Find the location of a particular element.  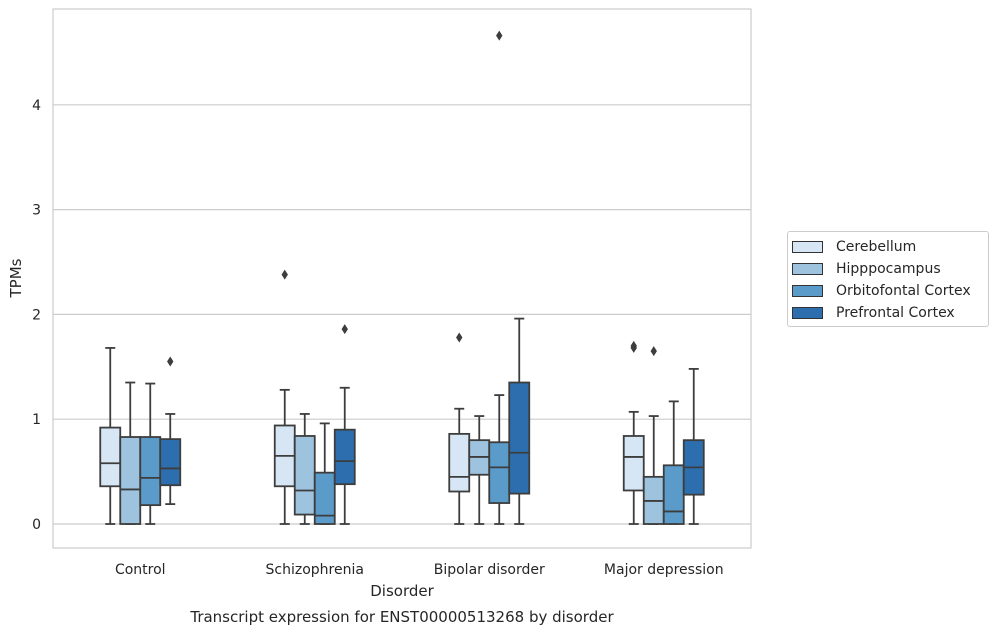

y-tick-label: 3 is located at coordinates (36, 211).